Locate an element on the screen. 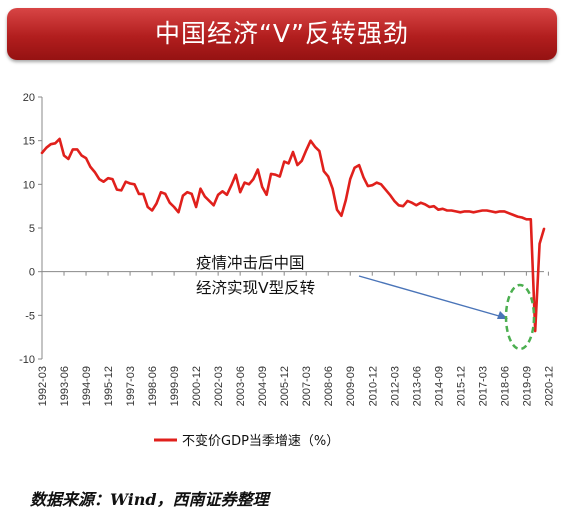 The image size is (564, 530). x-tick-label: 2019-09 is located at coordinates (527, 386).